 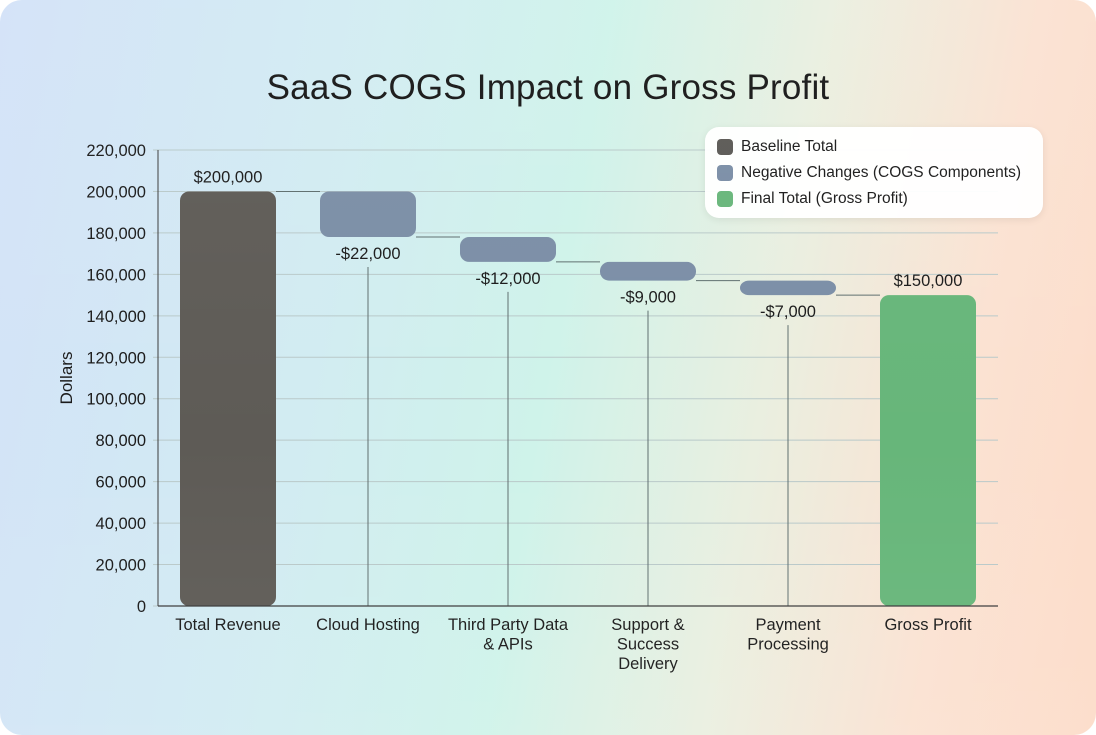 I want to click on x-tick-label: Cloud Hosting, so click(x=368, y=625).